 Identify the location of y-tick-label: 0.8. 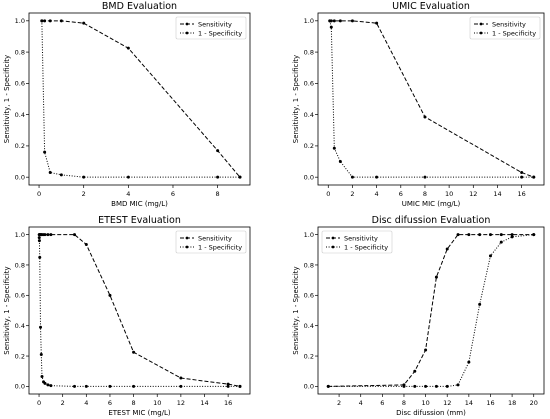
(309, 265).